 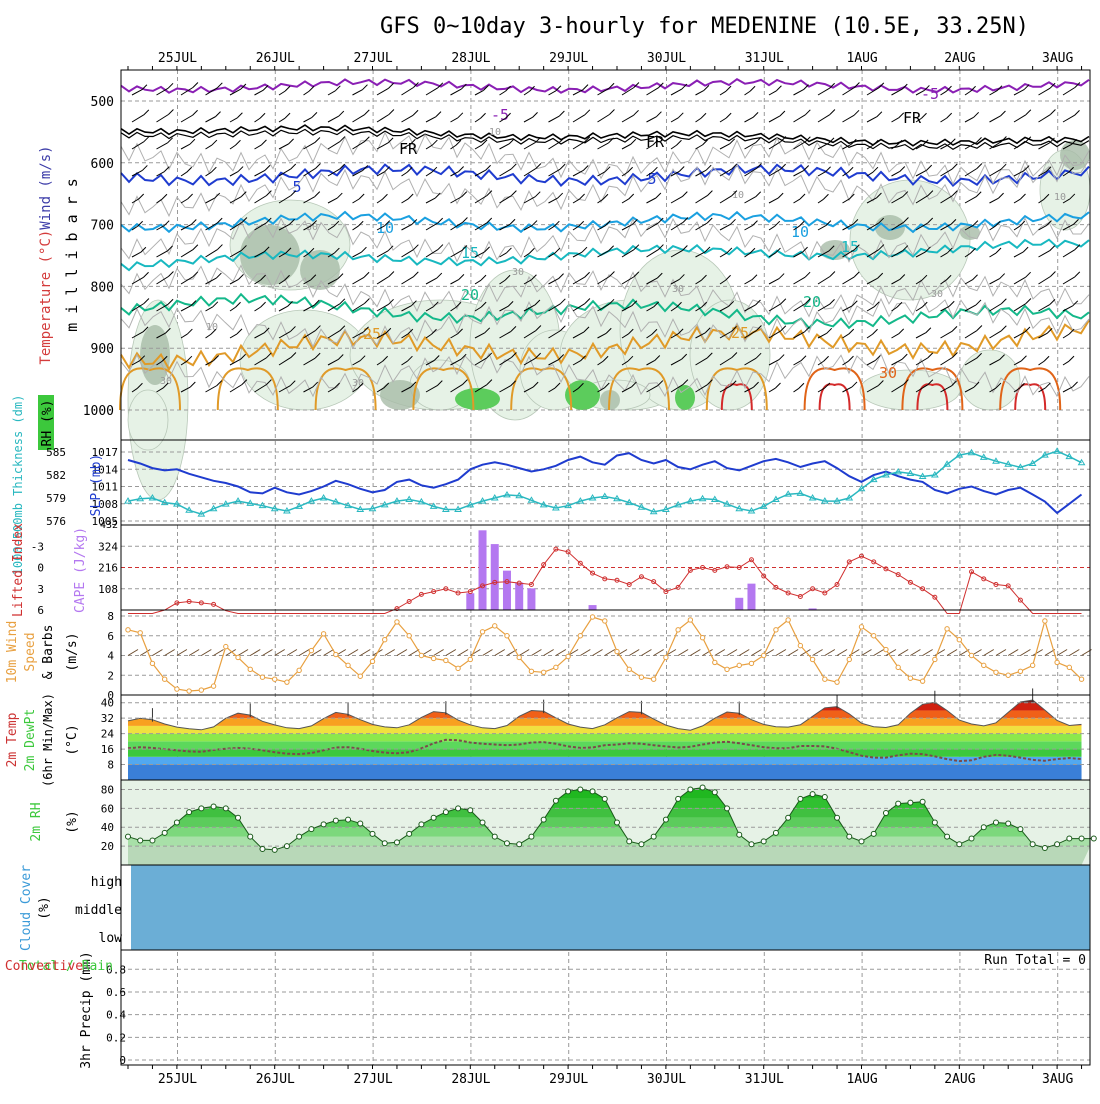 What do you see at coordinates (35, 908) in the screenshot?
I see `cloud-ylabel-group: Cloud Cover (%)` at bounding box center [35, 908].